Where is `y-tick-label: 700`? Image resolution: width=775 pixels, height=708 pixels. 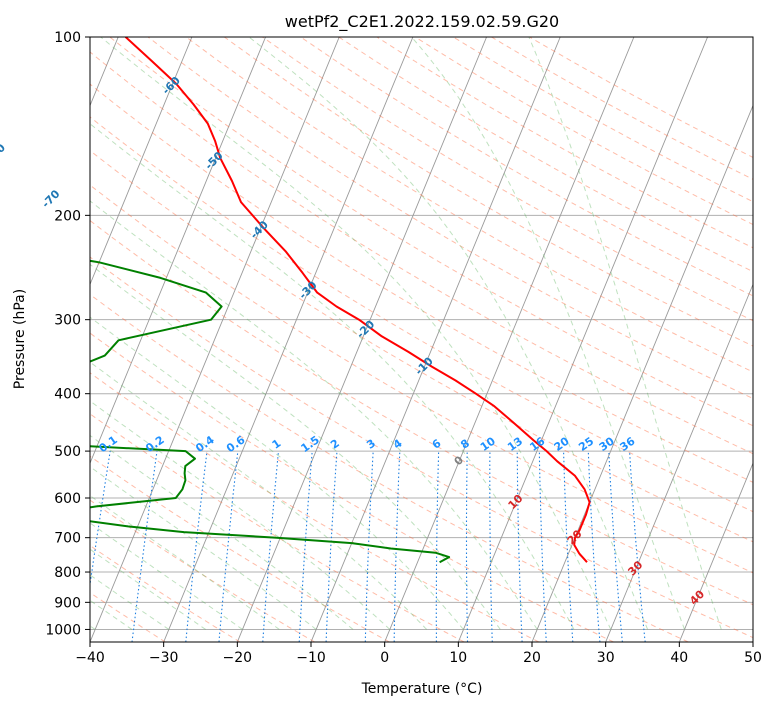 y-tick-label: 700 is located at coordinates (67, 539).